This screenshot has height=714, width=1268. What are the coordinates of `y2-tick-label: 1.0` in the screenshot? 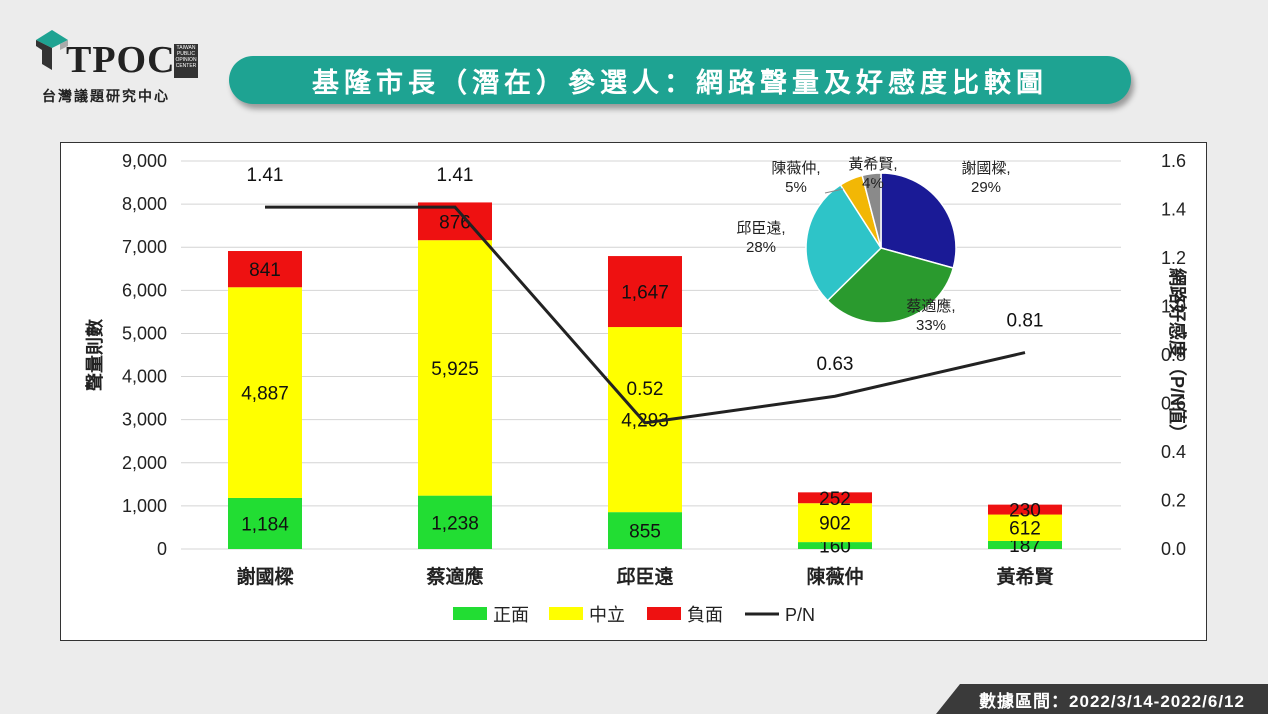 It's located at (1173, 307).